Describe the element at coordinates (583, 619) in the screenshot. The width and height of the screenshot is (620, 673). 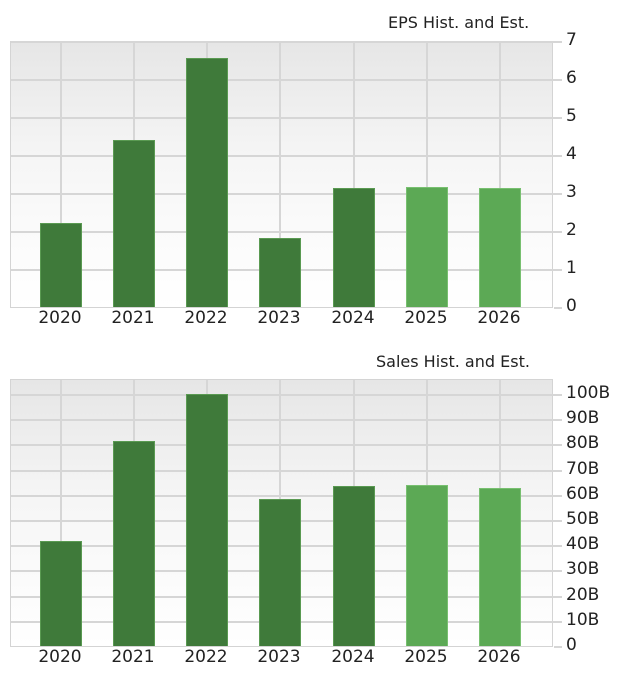
I see `sales-y-tick-label: 10B` at that location.